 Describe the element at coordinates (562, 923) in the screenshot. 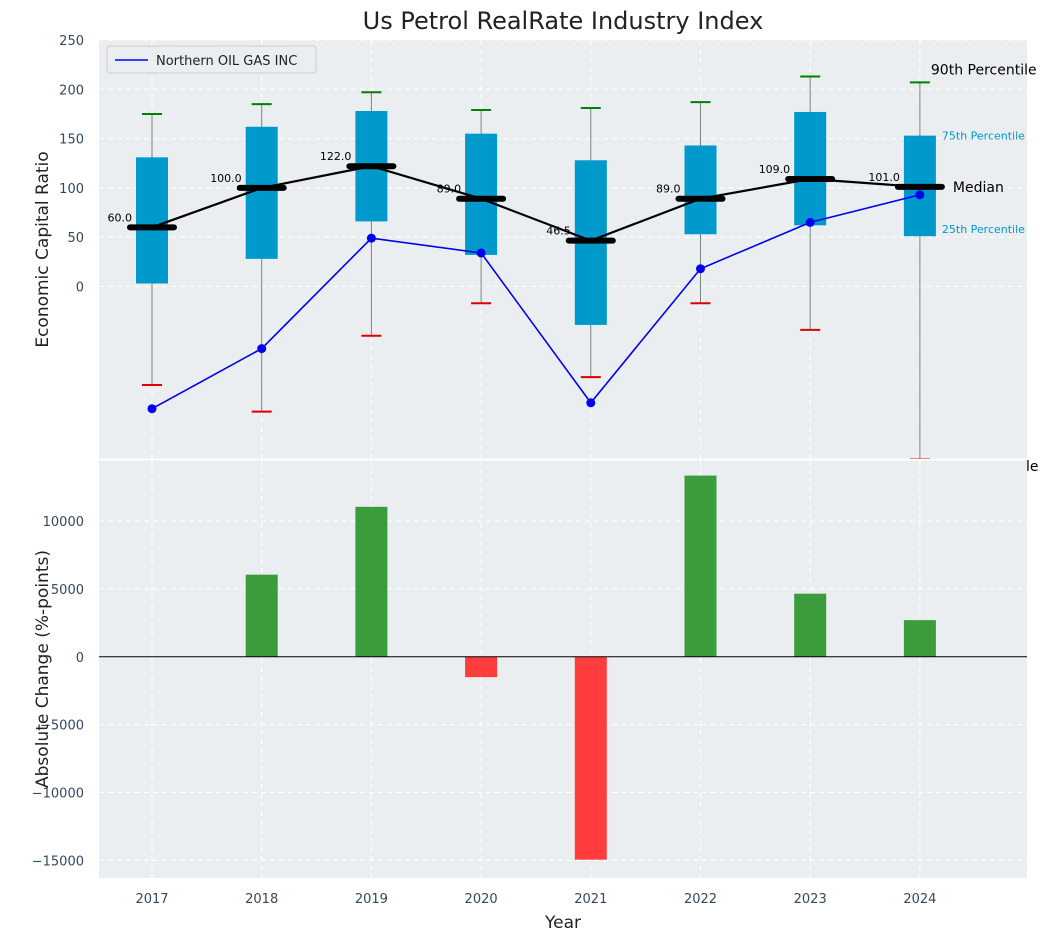

I see `x-axis-label: Year` at that location.